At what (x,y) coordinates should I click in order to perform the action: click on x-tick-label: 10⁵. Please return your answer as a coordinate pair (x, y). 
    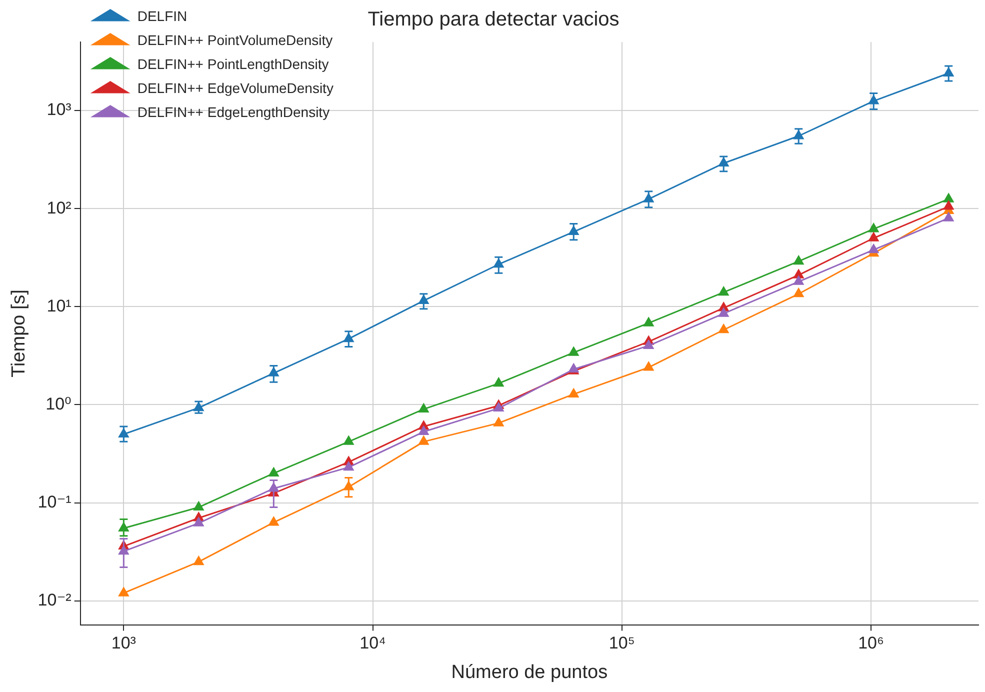
    Looking at the image, I should click on (621, 643).